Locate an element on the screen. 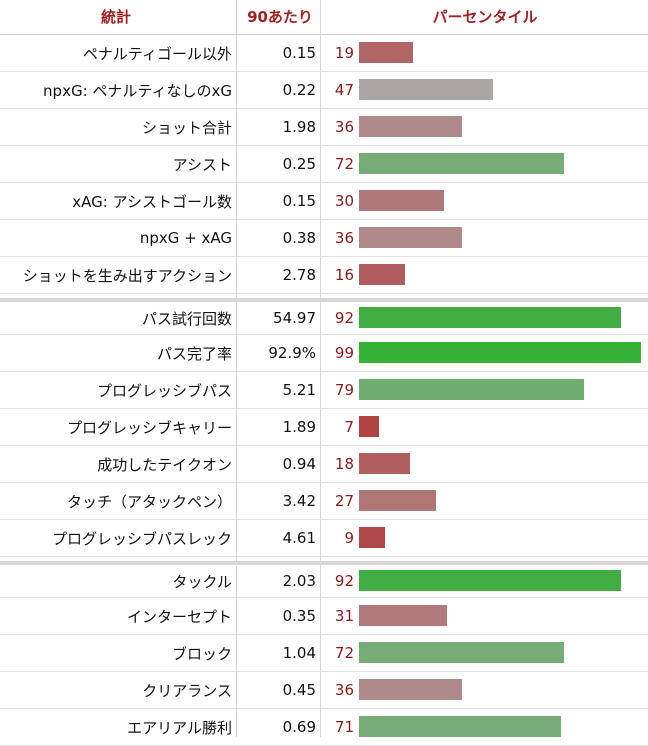 The width and height of the screenshot is (648, 746). percentile-value: 99 is located at coordinates (344, 353).